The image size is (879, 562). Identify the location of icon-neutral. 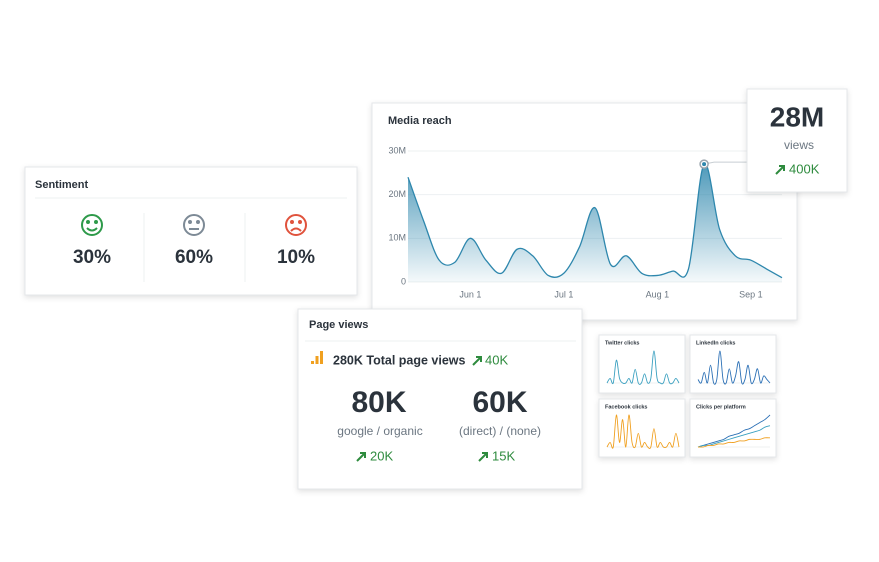
(194, 225).